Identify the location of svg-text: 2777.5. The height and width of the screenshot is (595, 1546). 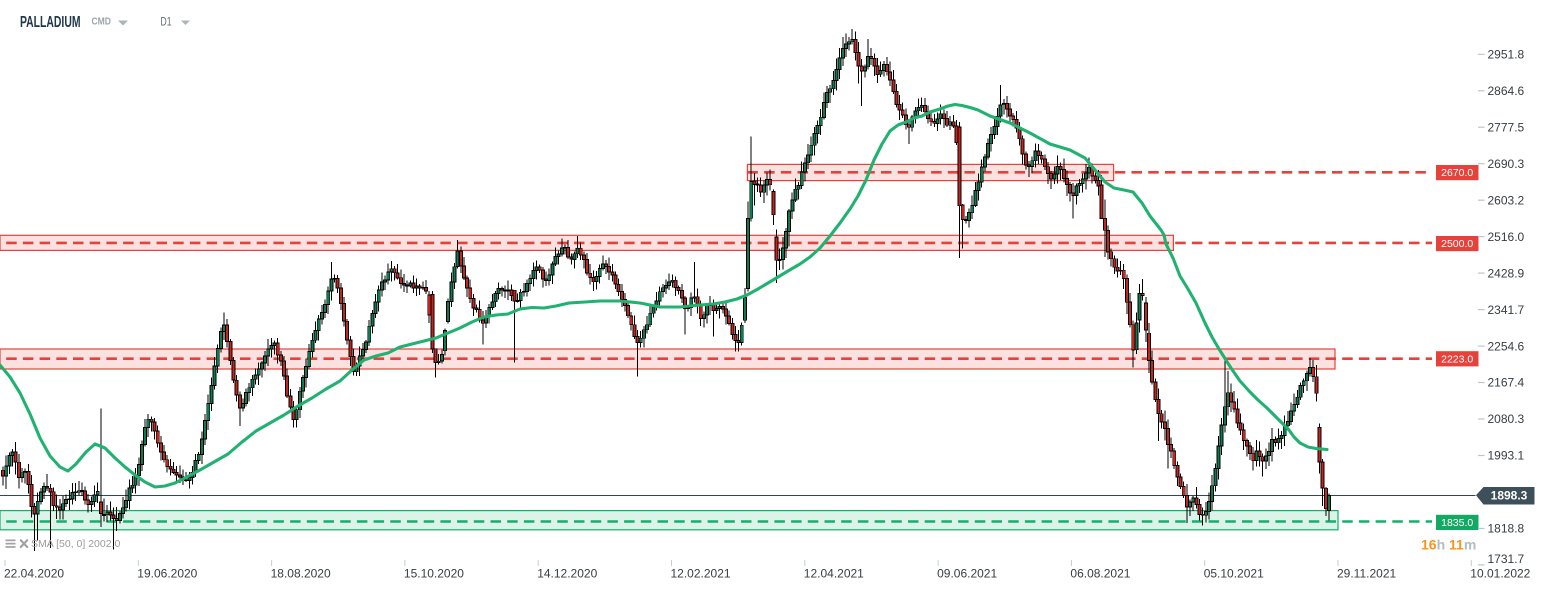
(1506, 127).